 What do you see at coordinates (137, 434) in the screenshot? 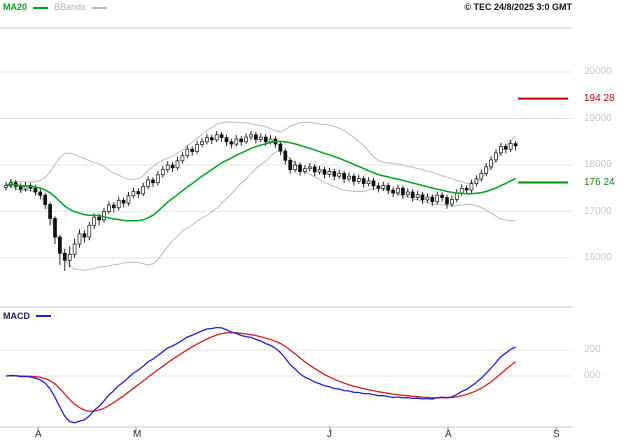
I see `month-label: M` at bounding box center [137, 434].